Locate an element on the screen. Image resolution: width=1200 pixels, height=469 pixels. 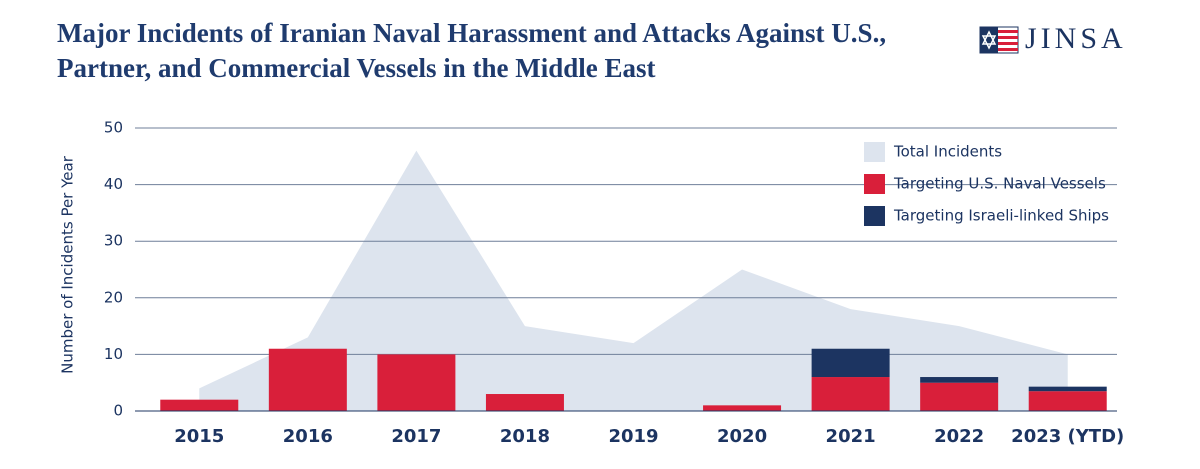
y-tick-label: 10 is located at coordinates (113, 354).